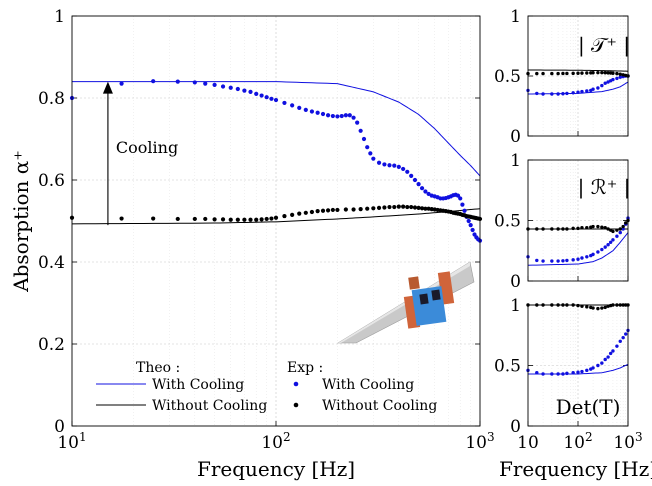 The width and height of the screenshot is (652, 486). I want to click on reflection-plot: 0 0.5 1 | ℛ⁺ |, so click(562, 221).